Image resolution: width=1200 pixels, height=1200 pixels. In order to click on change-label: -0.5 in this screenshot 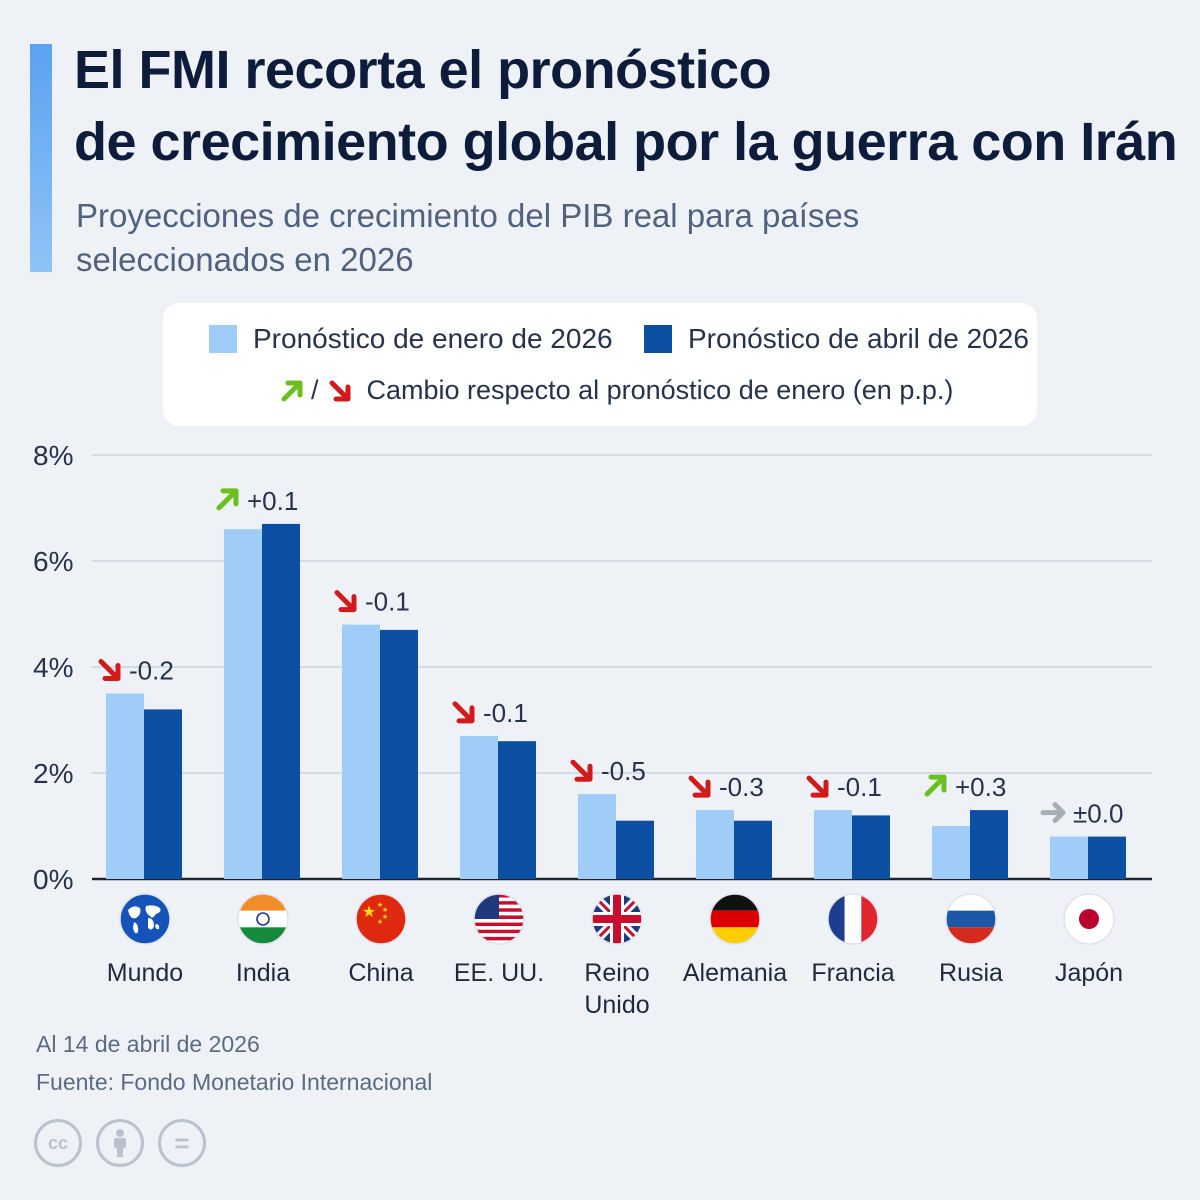, I will do `click(623, 771)`.